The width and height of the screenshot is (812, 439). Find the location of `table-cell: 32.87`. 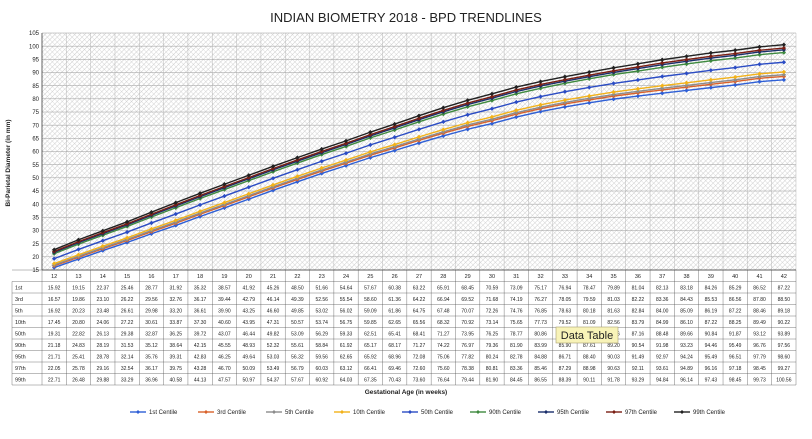

table-cell: 32.87 is located at coordinates (151, 335).